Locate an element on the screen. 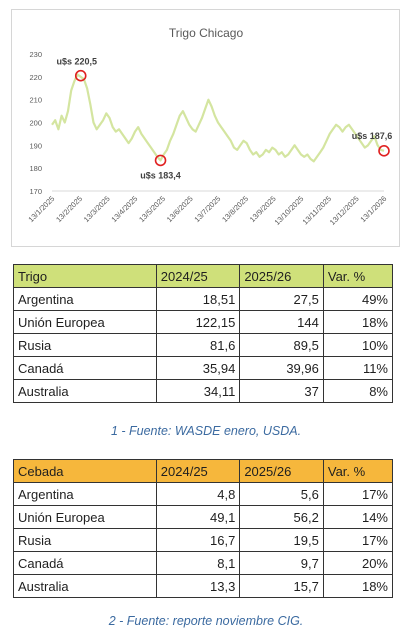  table-row: Argentina 18,51 27,5 49% is located at coordinates (203, 299).